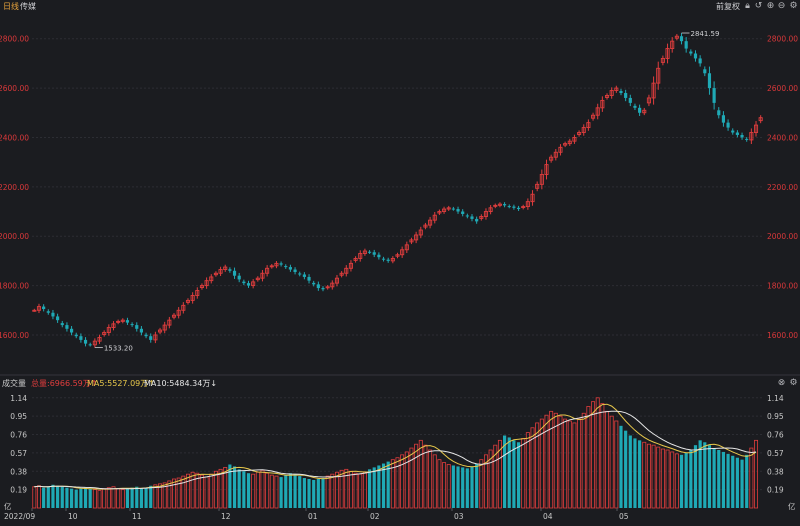 The width and height of the screenshot is (800, 526). What do you see at coordinates (8, 506) in the screenshot?
I see `volume-unit-label-left: 亿` at bounding box center [8, 506].